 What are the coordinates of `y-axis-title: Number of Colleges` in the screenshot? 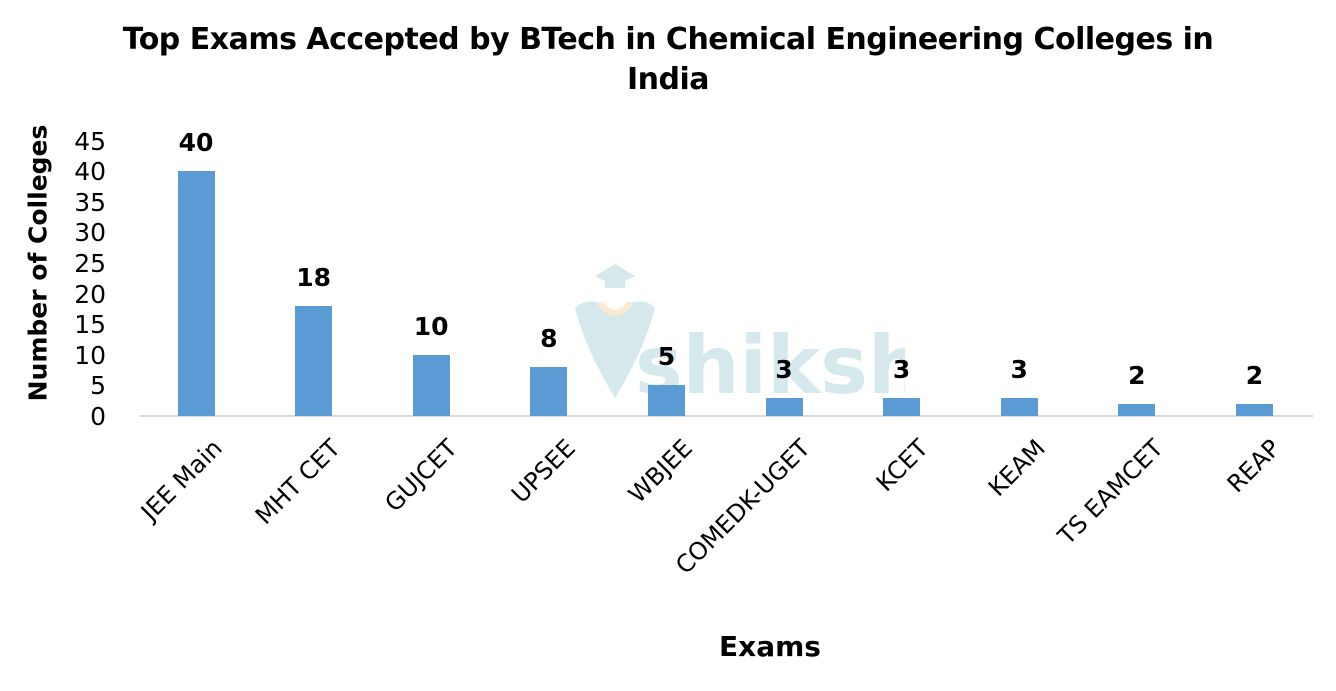 It's located at (38, 263).